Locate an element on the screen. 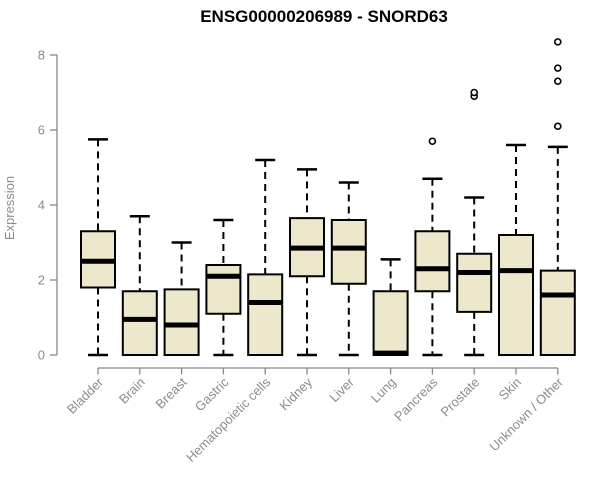  x-category-label: Kidney is located at coordinates (295, 393).